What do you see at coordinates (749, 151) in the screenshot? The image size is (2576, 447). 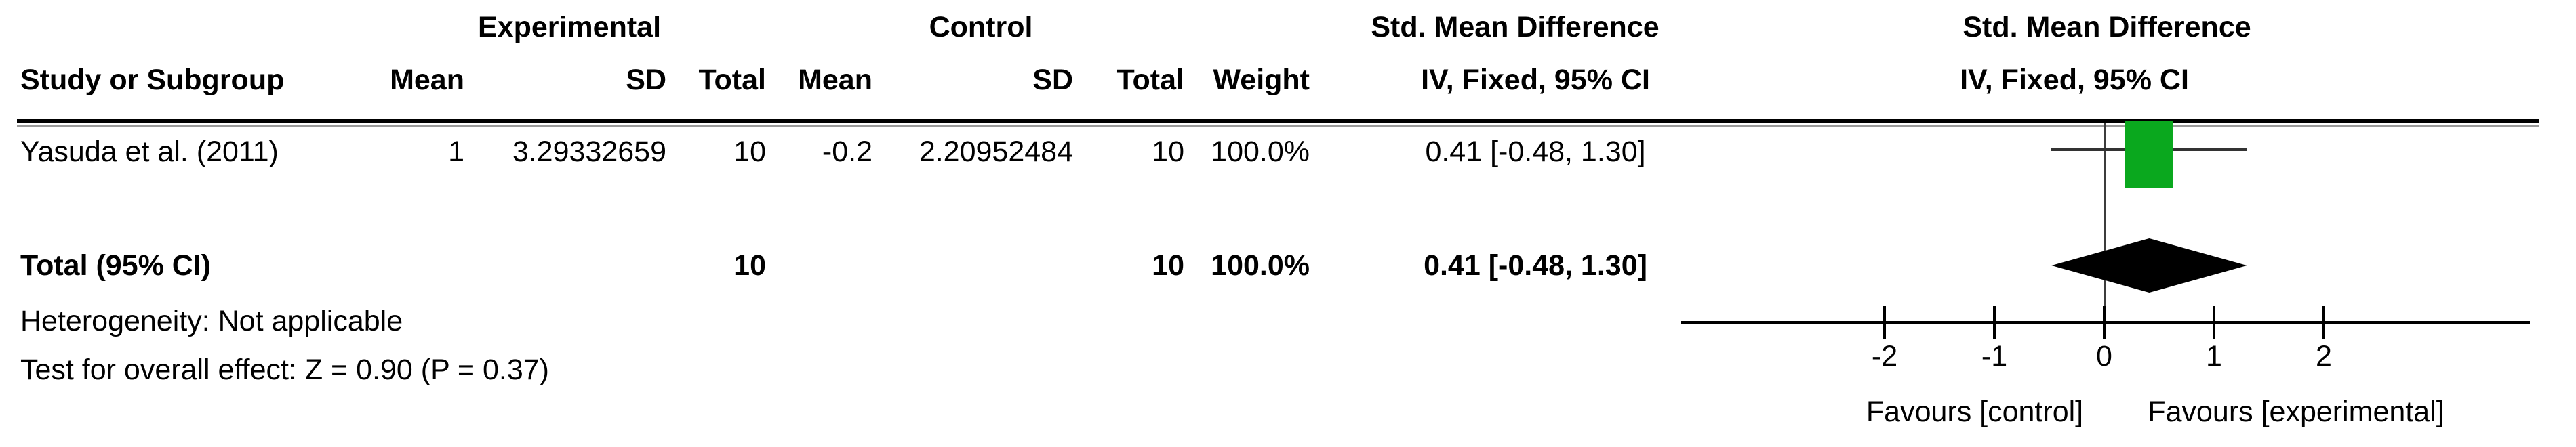 I see `study-total-exp: 10` at bounding box center [749, 151].